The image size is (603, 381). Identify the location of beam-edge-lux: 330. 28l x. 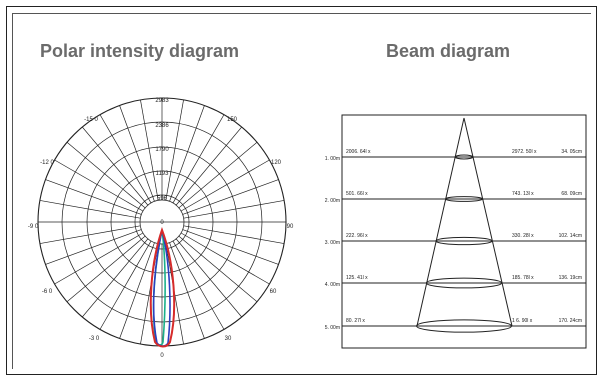
(523, 236).